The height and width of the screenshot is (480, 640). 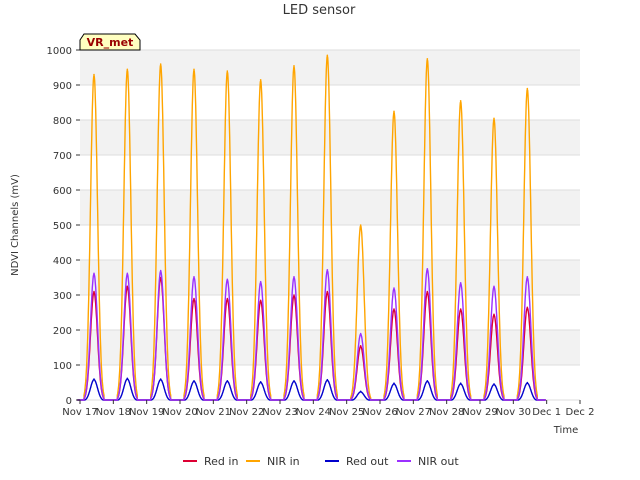 What do you see at coordinates (62, 261) in the screenshot?
I see `y-tick-label: 400` at bounding box center [62, 261].